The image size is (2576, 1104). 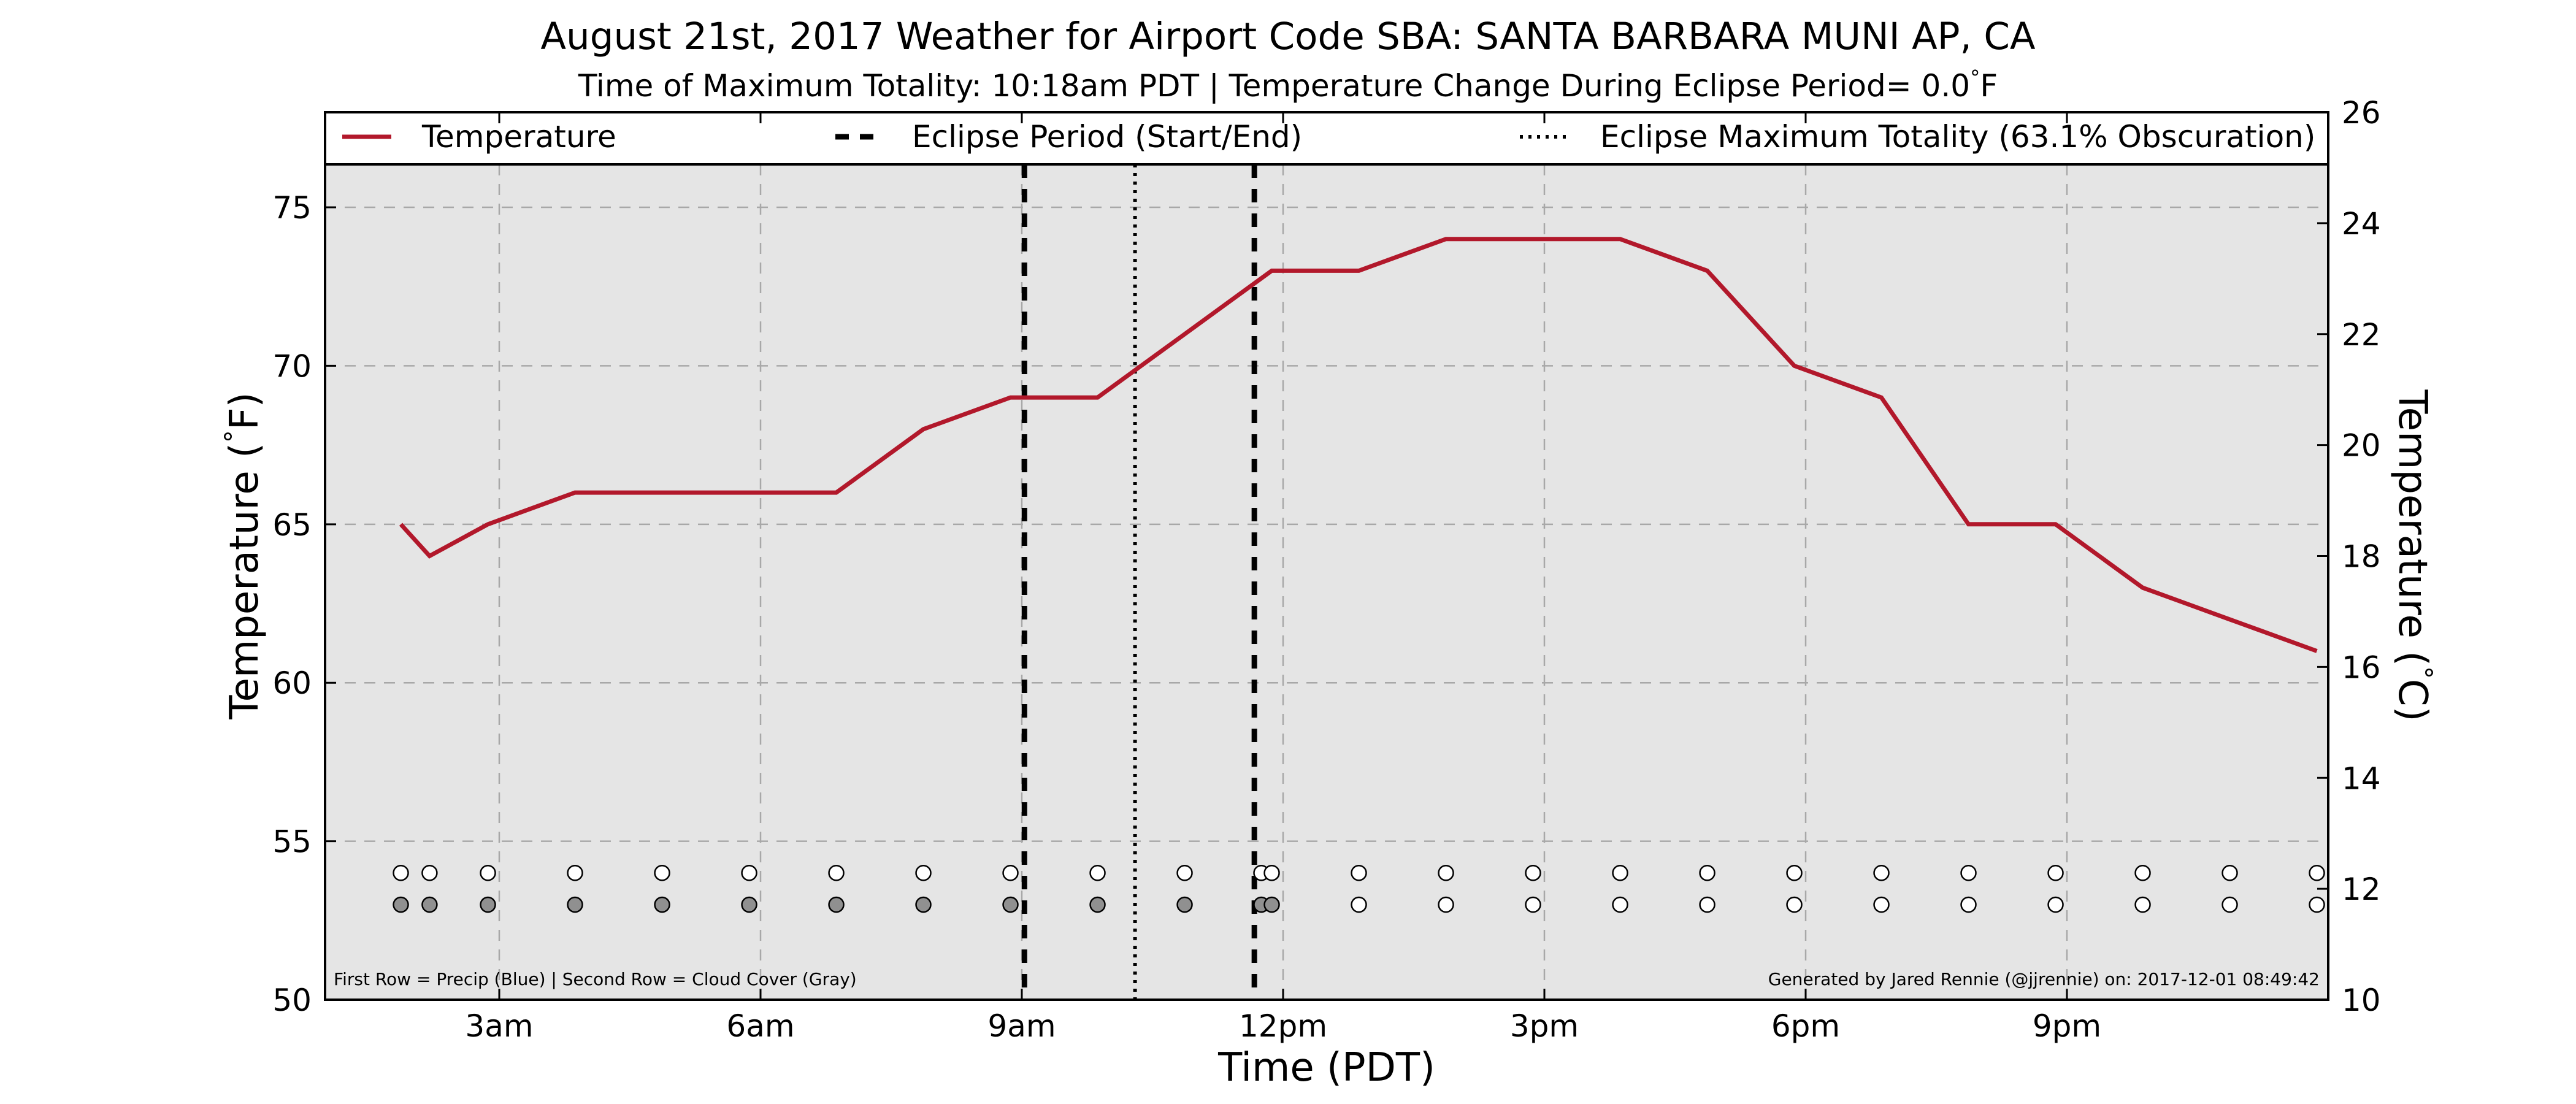 I want to click on x-tick-label: 6am, so click(x=760, y=1026).